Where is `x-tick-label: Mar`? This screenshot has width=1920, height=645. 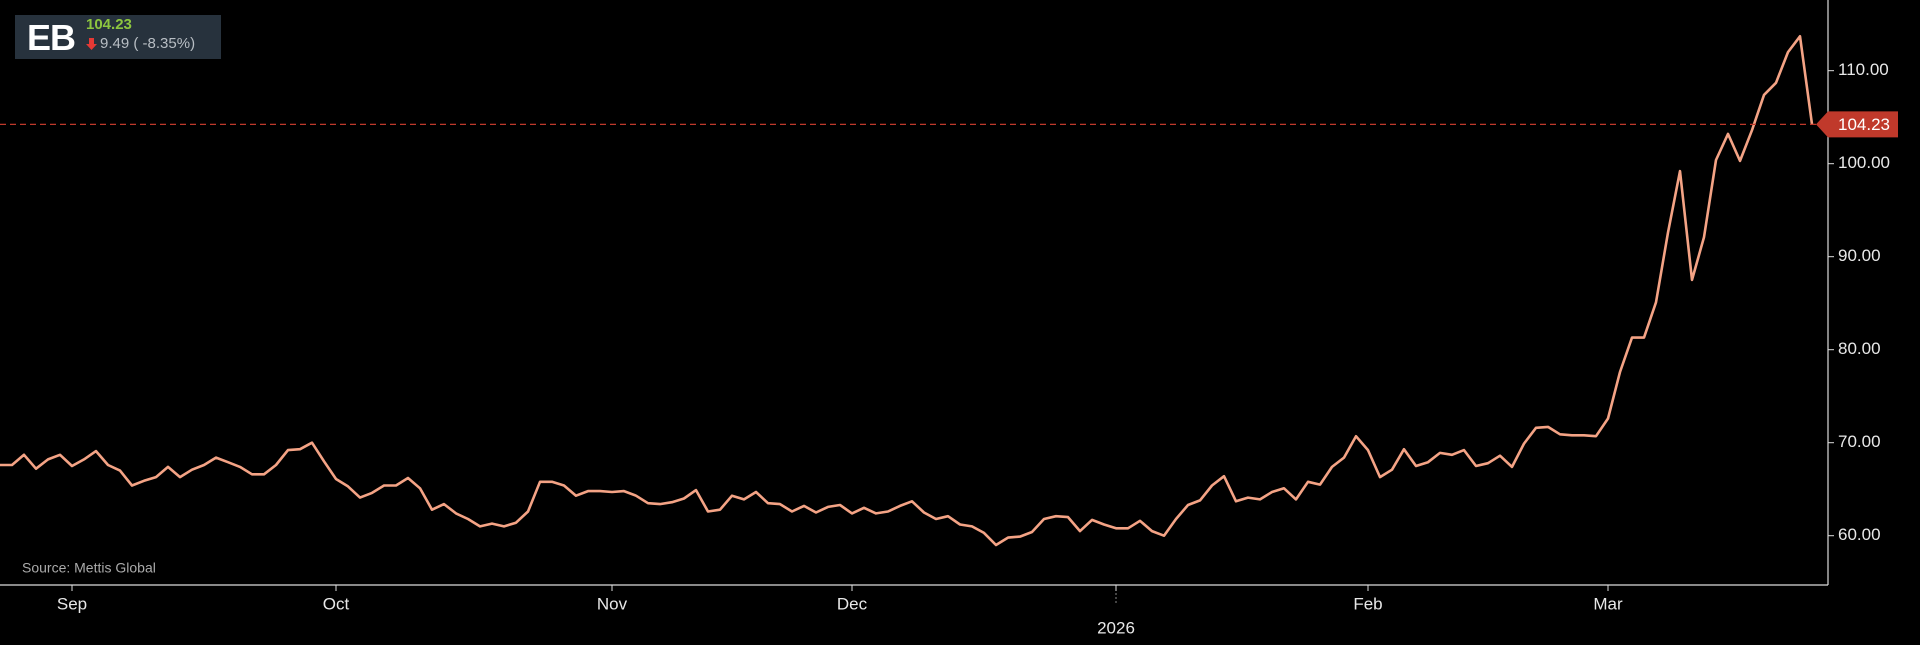
x-tick-label: Mar is located at coordinates (1608, 603).